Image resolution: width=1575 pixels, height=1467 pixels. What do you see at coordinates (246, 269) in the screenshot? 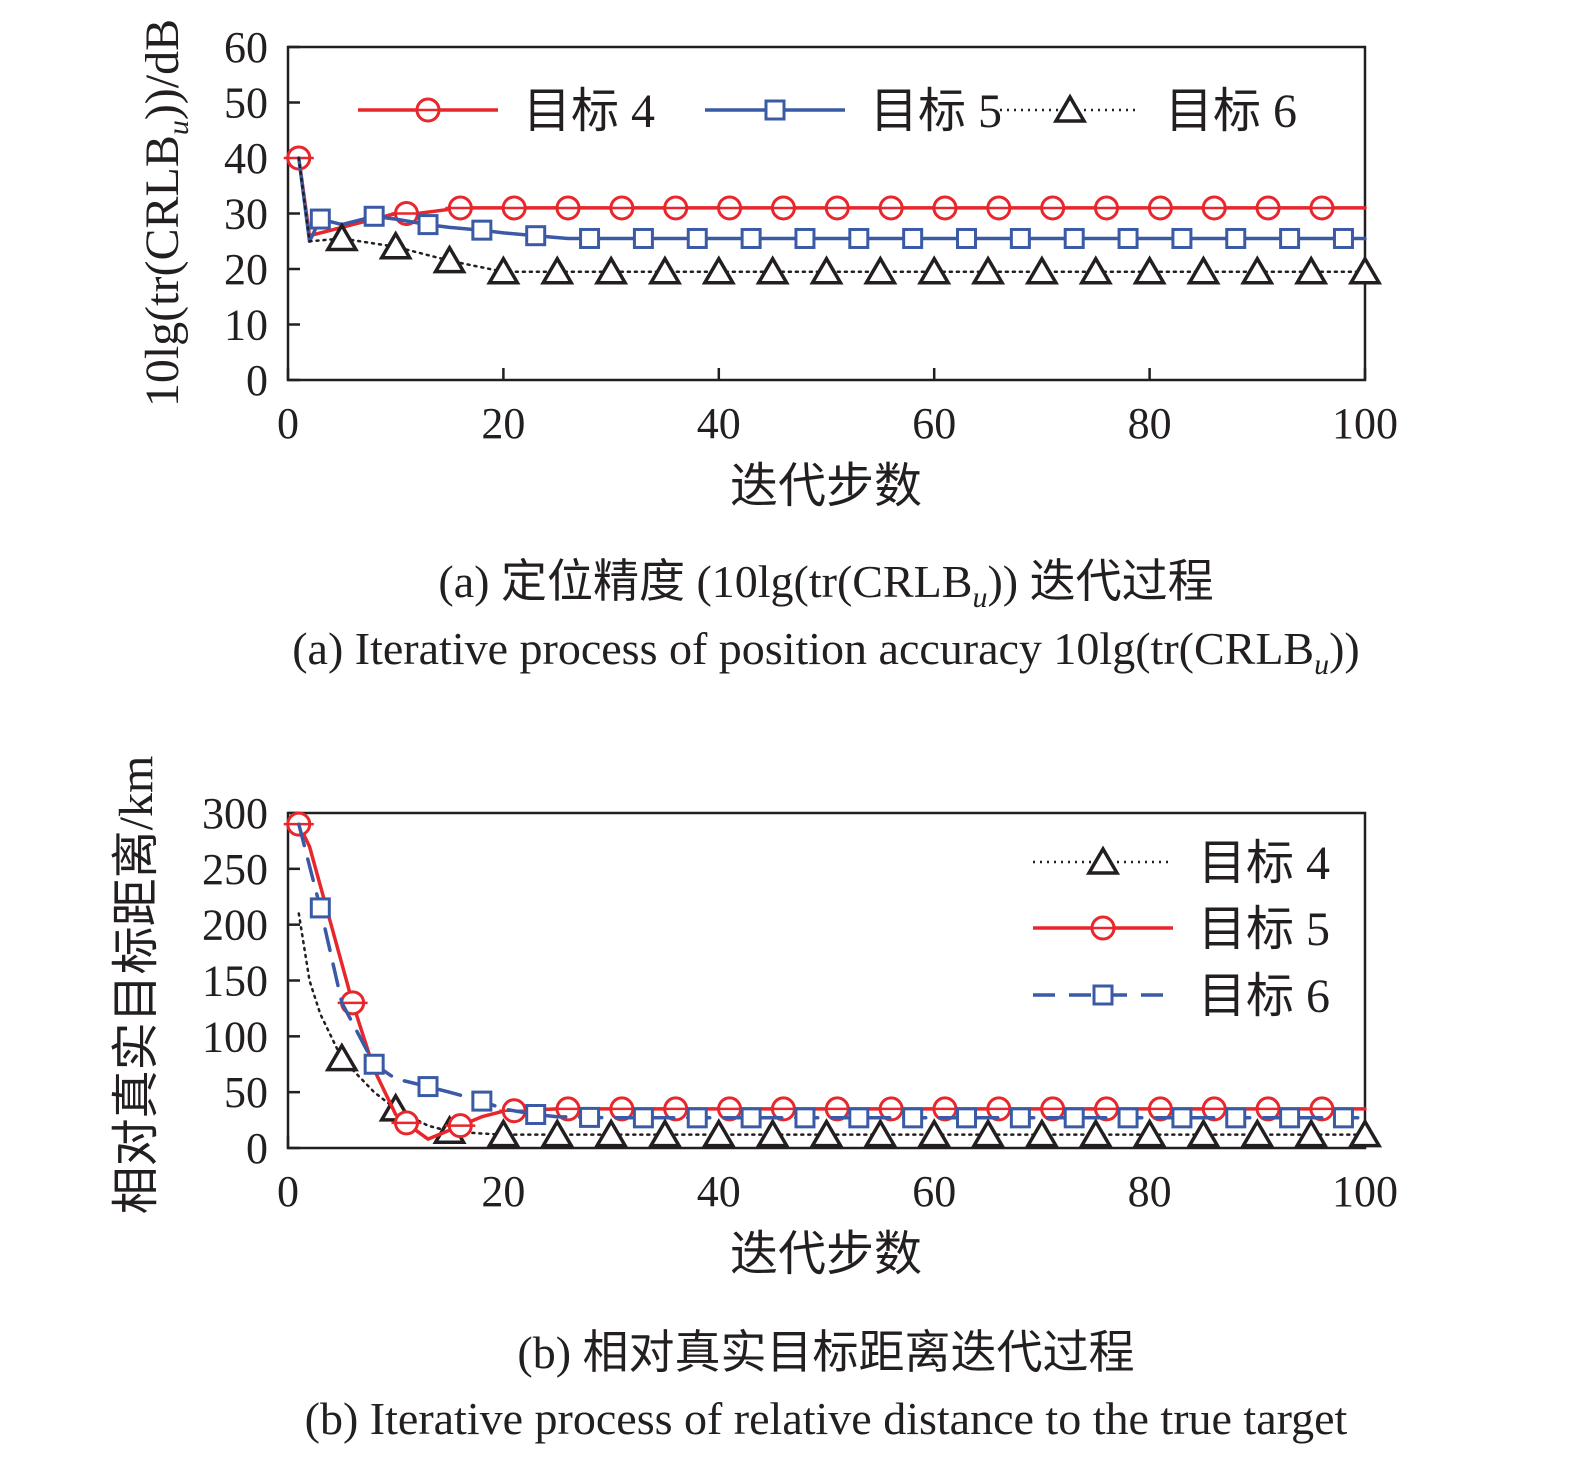
I see `y-tick-label: 20` at bounding box center [246, 269].